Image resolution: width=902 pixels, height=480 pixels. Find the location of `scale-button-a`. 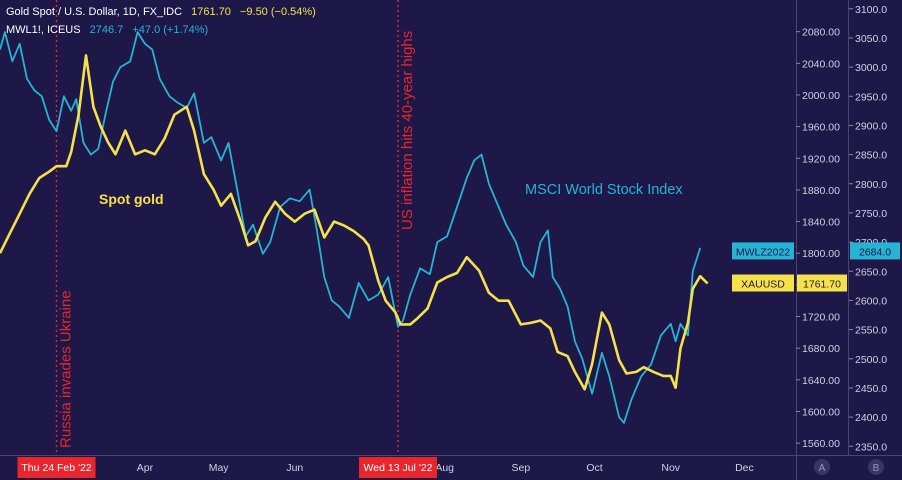

scale-button-a is located at coordinates (822, 467).